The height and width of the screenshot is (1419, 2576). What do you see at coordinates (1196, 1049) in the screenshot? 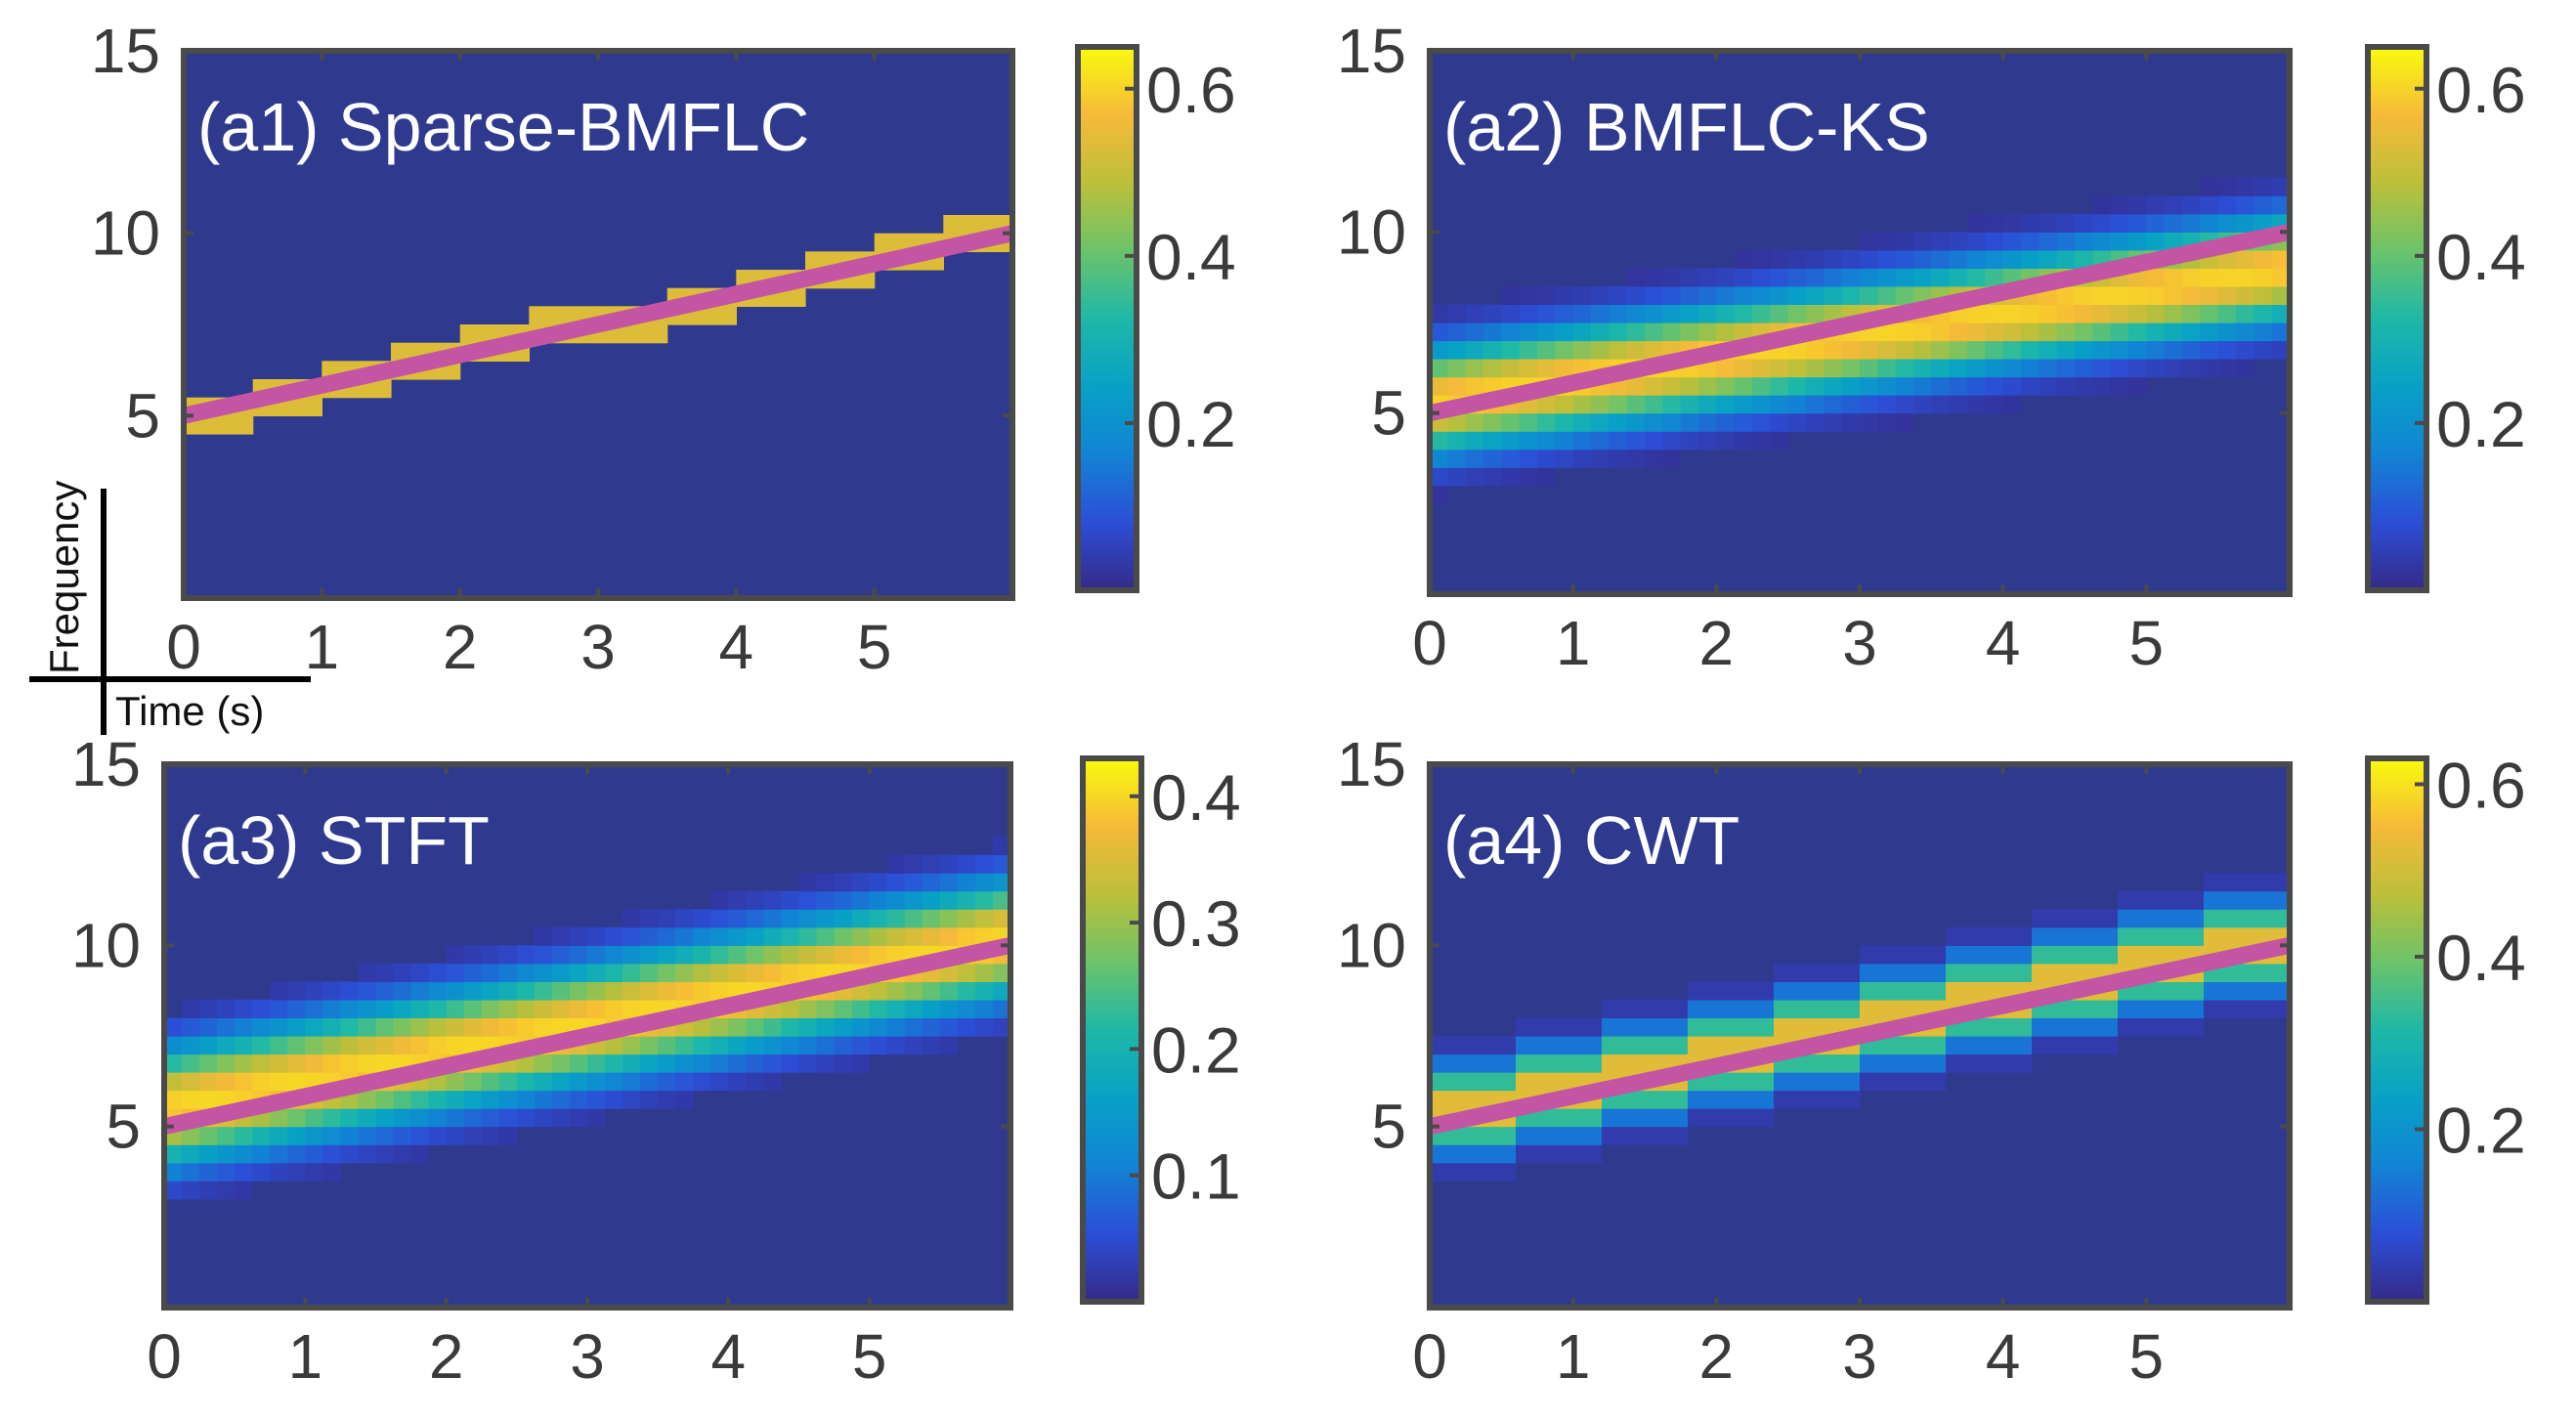
I see `colorbar-tick-label: 0.2` at bounding box center [1196, 1049].